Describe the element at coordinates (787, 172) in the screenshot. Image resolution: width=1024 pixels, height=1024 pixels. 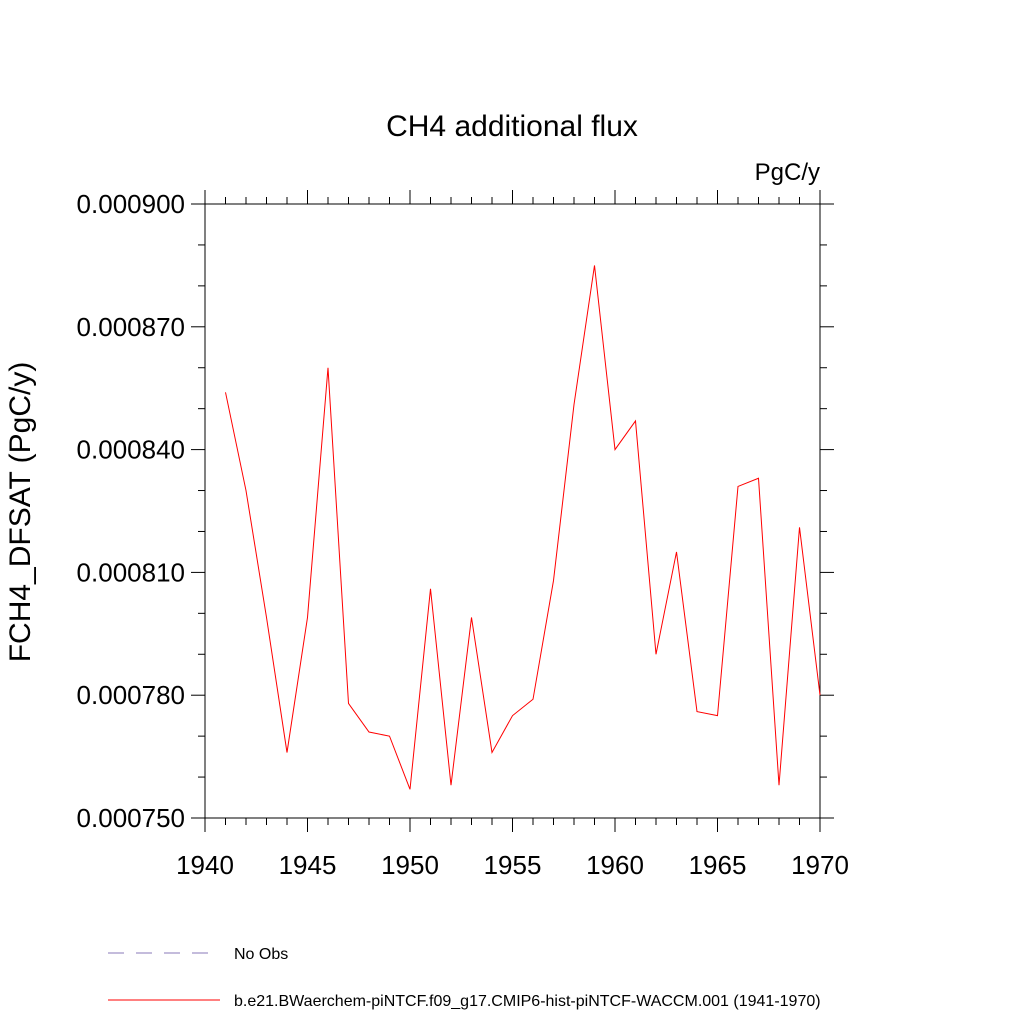
I see `units-label: PgC/y` at that location.